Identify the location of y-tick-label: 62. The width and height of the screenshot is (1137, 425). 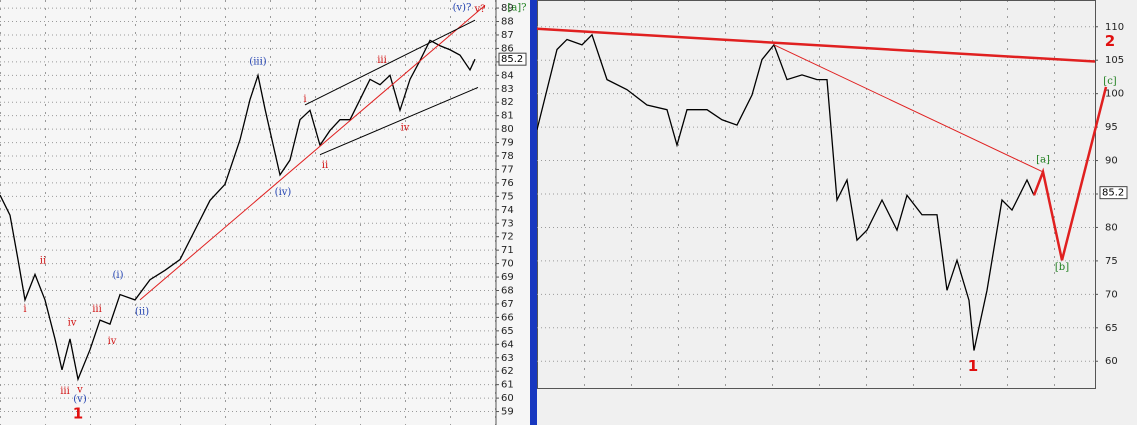
(507, 371).